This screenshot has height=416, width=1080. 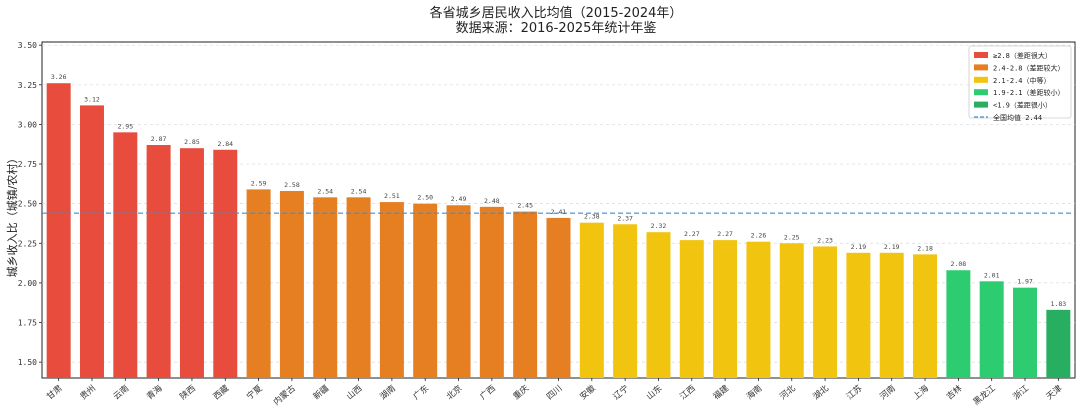 What do you see at coordinates (992, 275) in the screenshot?
I see `bar-value-label: 2.01` at bounding box center [992, 275].